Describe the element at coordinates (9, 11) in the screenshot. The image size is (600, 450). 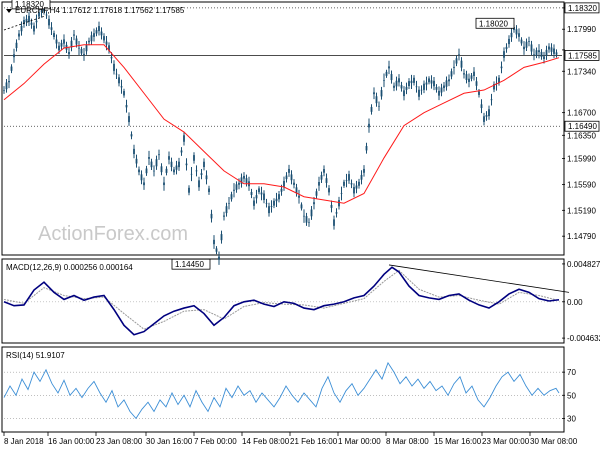
I see `dropdown-triangle-icon` at that location.